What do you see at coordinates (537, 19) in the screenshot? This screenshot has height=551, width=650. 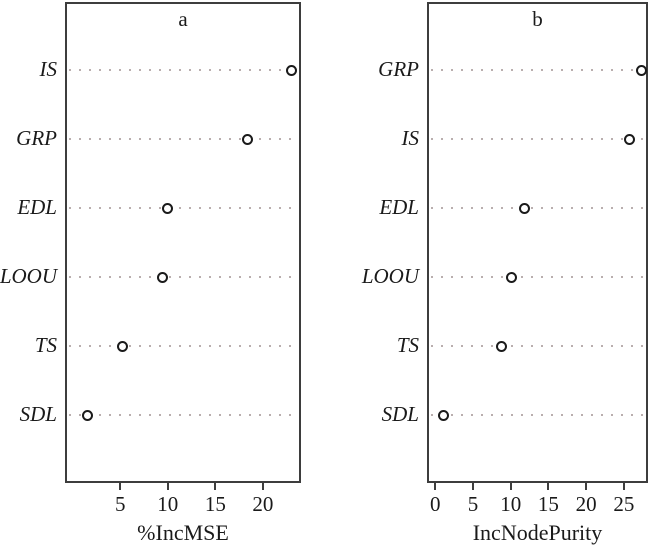 I see `panel-b-title: b` at bounding box center [537, 19].